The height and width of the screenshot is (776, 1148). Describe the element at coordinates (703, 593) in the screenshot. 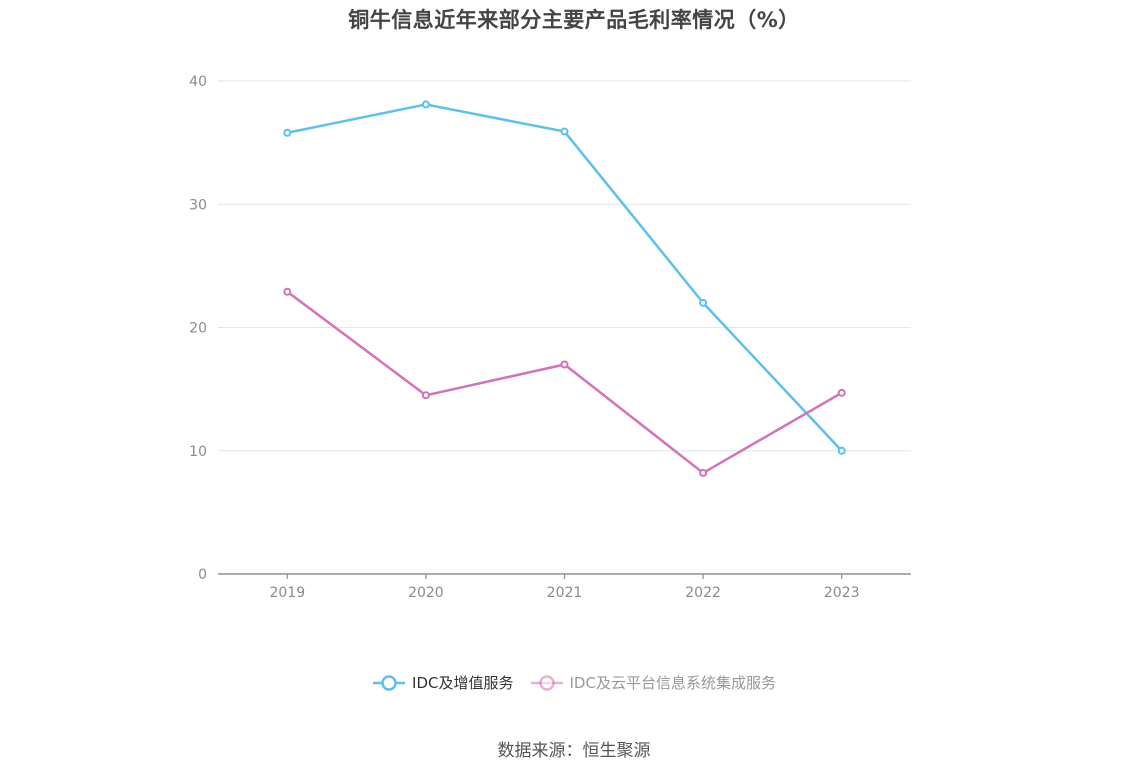

I see `x-tick-label: 2022` at that location.